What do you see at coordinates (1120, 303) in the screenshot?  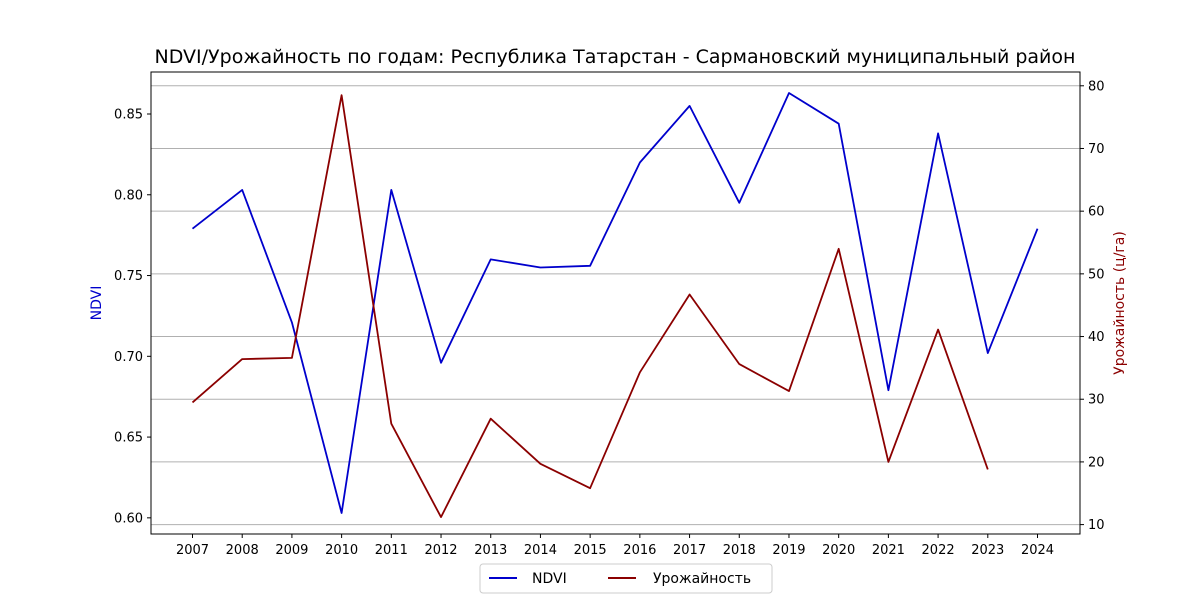 I see `right-axis-title: Урожайность (ц/га)` at bounding box center [1120, 303].